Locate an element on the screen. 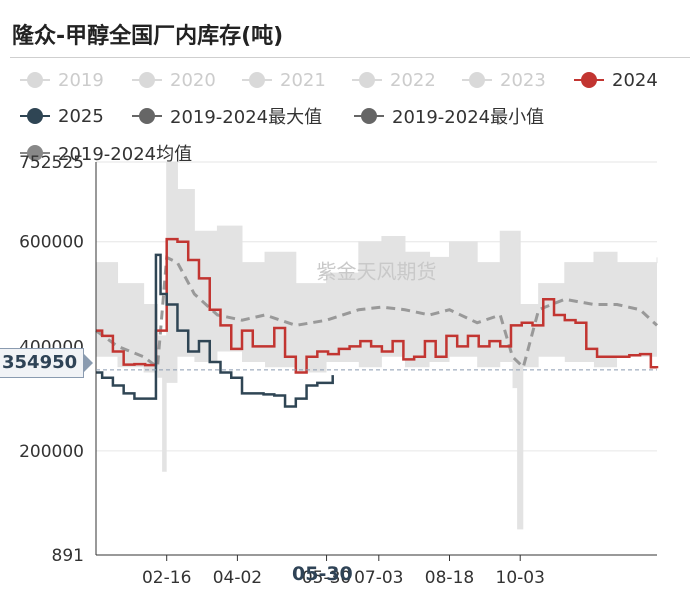 This screenshot has height=594, width=700. legend-item-2021: 2021 is located at coordinates (284, 80).